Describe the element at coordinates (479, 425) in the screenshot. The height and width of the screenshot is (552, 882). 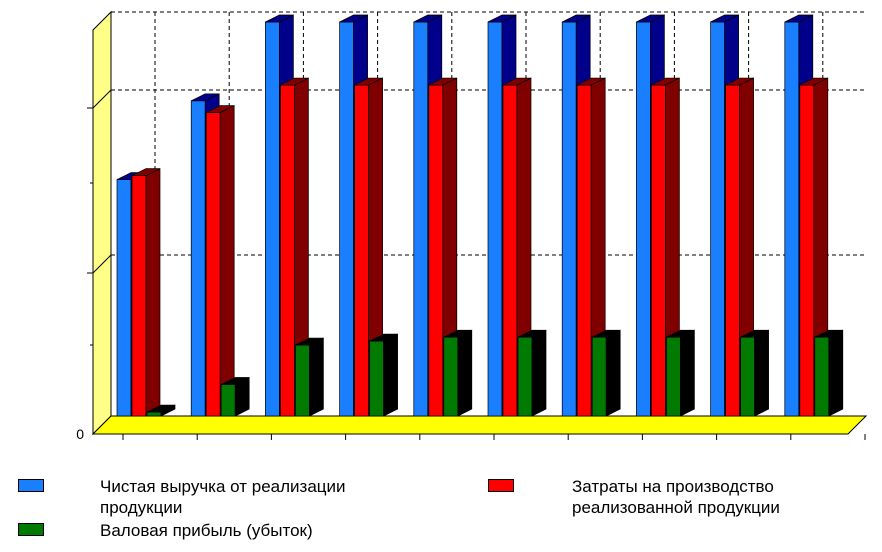
I see `chart-floor` at that location.